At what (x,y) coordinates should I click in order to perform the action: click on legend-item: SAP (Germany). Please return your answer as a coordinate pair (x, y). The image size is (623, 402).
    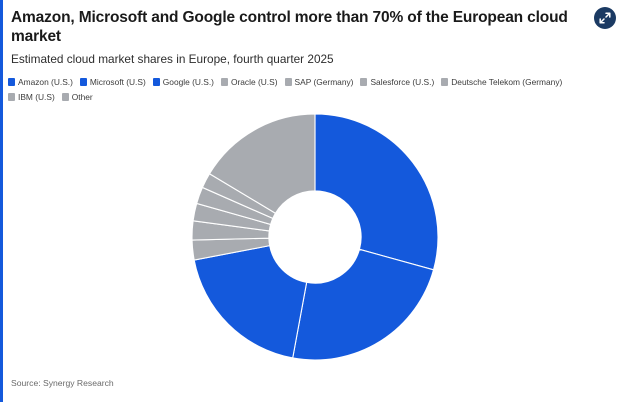
    Looking at the image, I should click on (319, 82).